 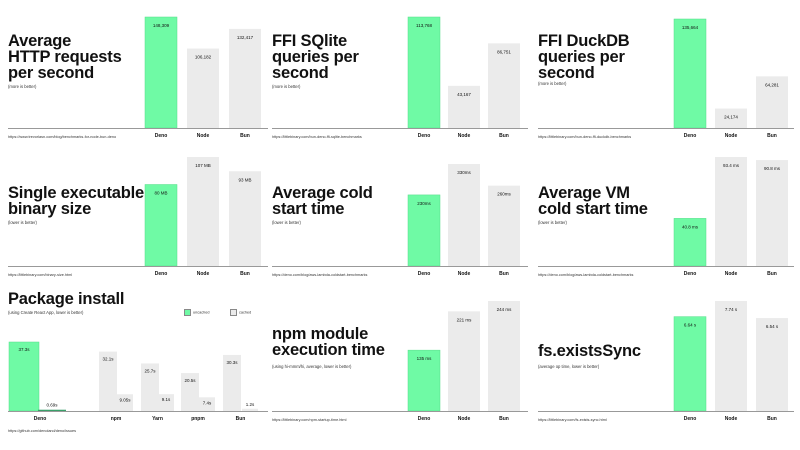 What do you see at coordinates (464, 172) in the screenshot?
I see `data-label: 330ms` at bounding box center [464, 172].